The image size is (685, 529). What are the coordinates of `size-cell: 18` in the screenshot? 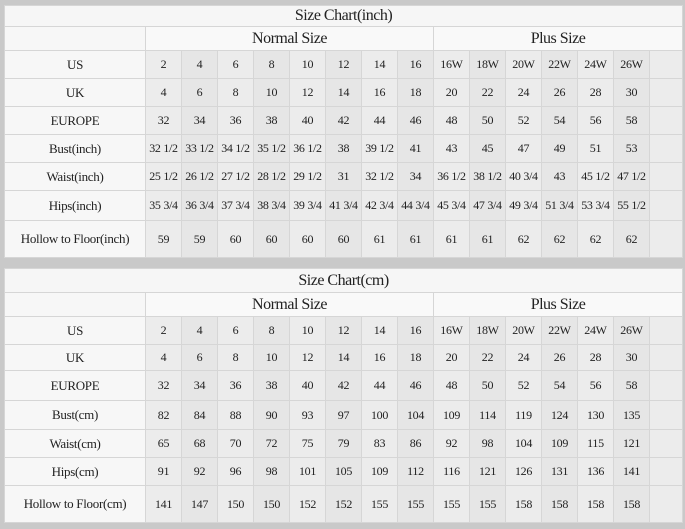 It's located at (415, 92).